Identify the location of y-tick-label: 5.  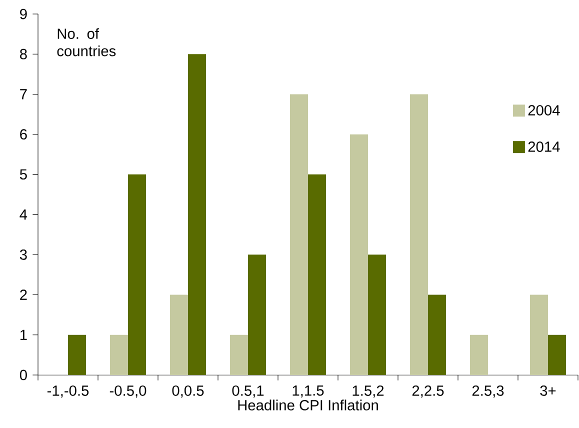
(23, 174).